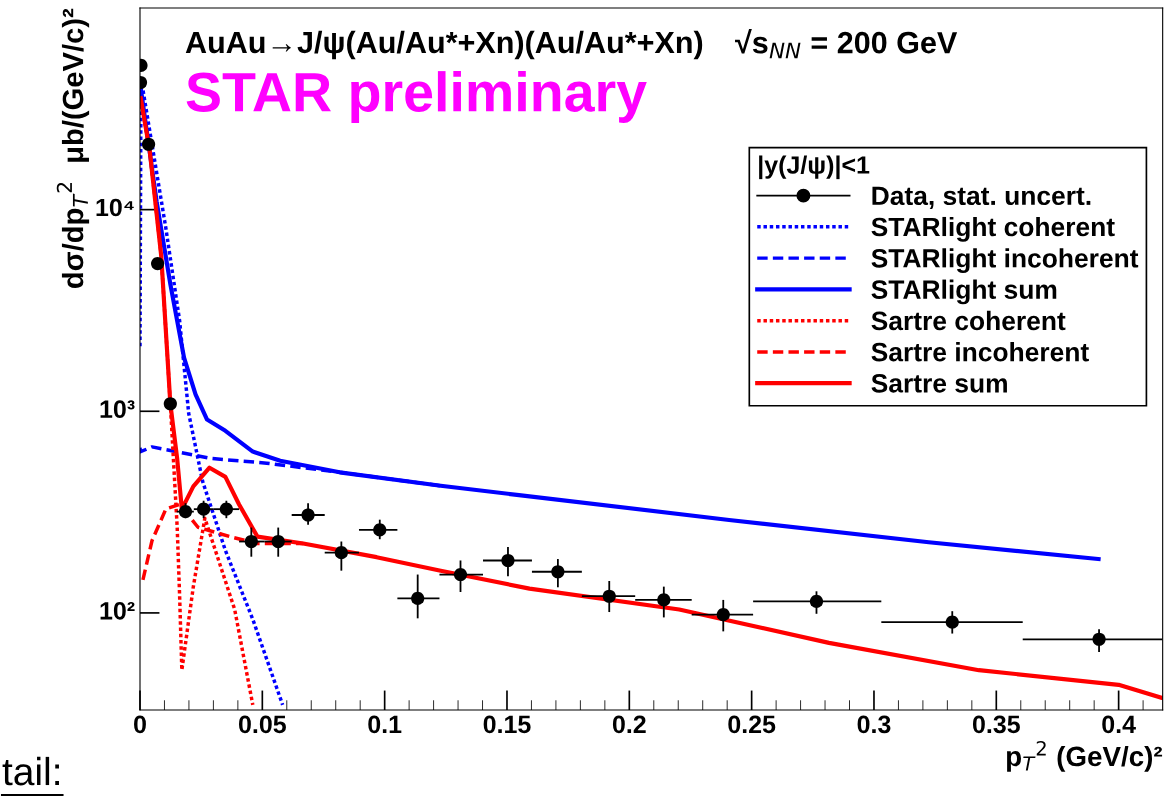 The image size is (1165, 797). I want to click on annotation: STAR preliminary, so click(416, 97).